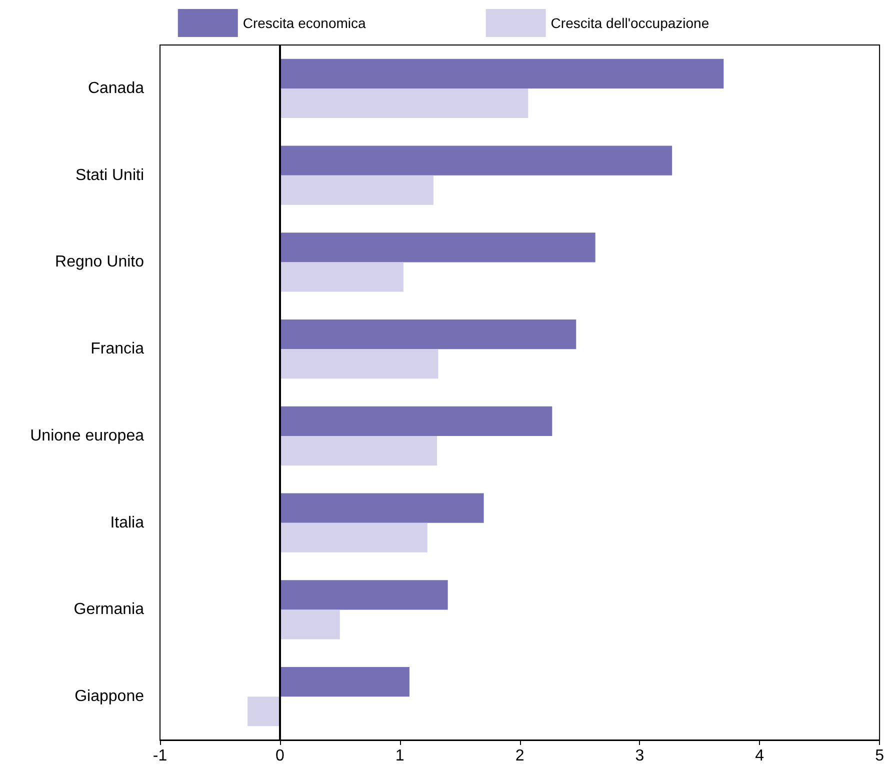 Image resolution: width=887 pixels, height=769 pixels. I want to click on y-tick-label: Italia, so click(127, 523).